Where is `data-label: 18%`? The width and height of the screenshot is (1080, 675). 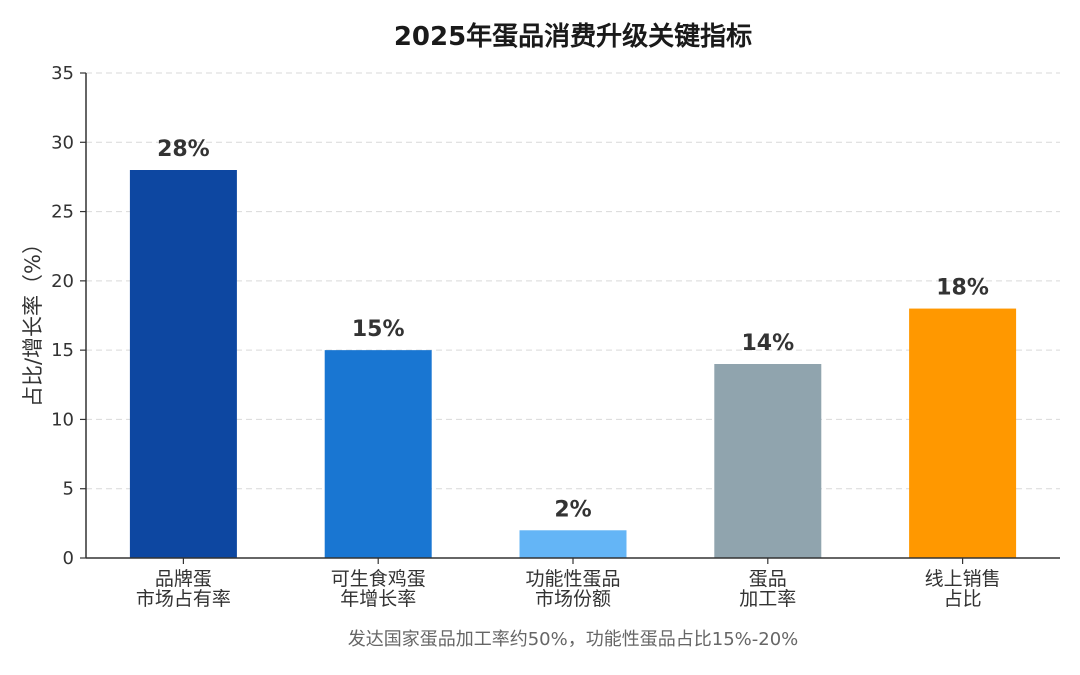 data-label: 18% is located at coordinates (962, 288).